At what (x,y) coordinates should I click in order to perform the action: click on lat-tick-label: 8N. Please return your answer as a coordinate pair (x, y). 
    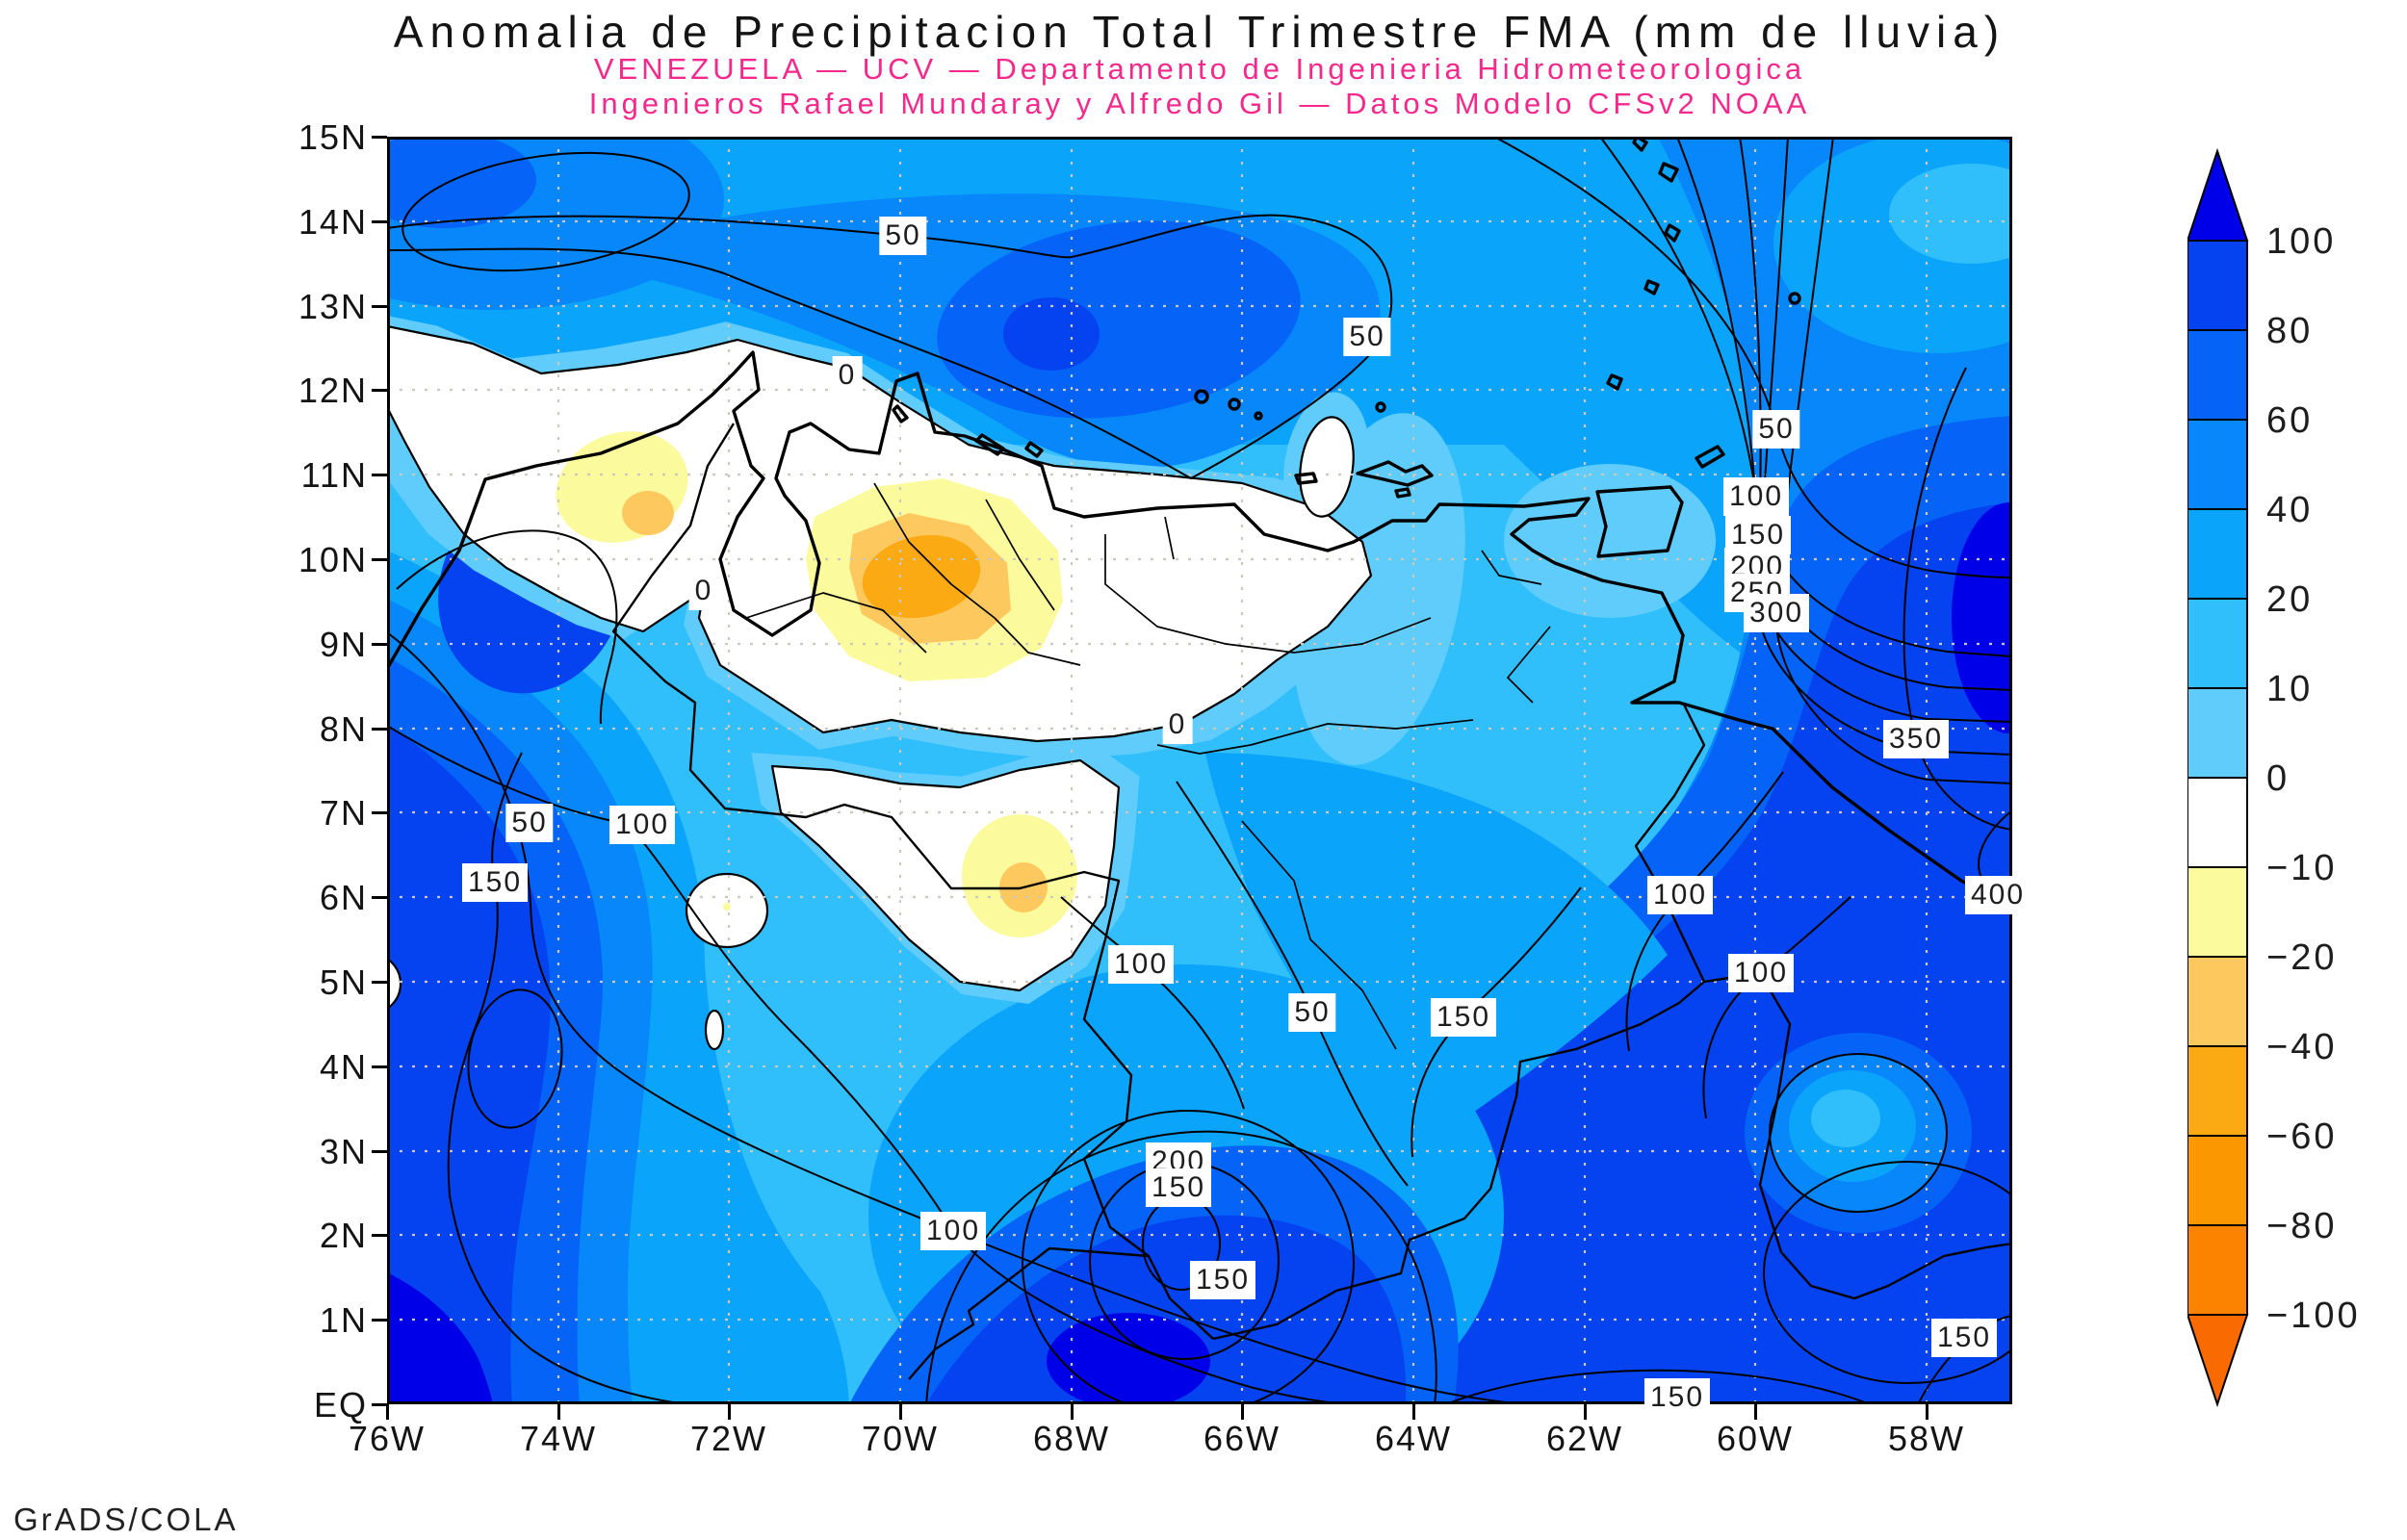
    Looking at the image, I should click on (343, 729).